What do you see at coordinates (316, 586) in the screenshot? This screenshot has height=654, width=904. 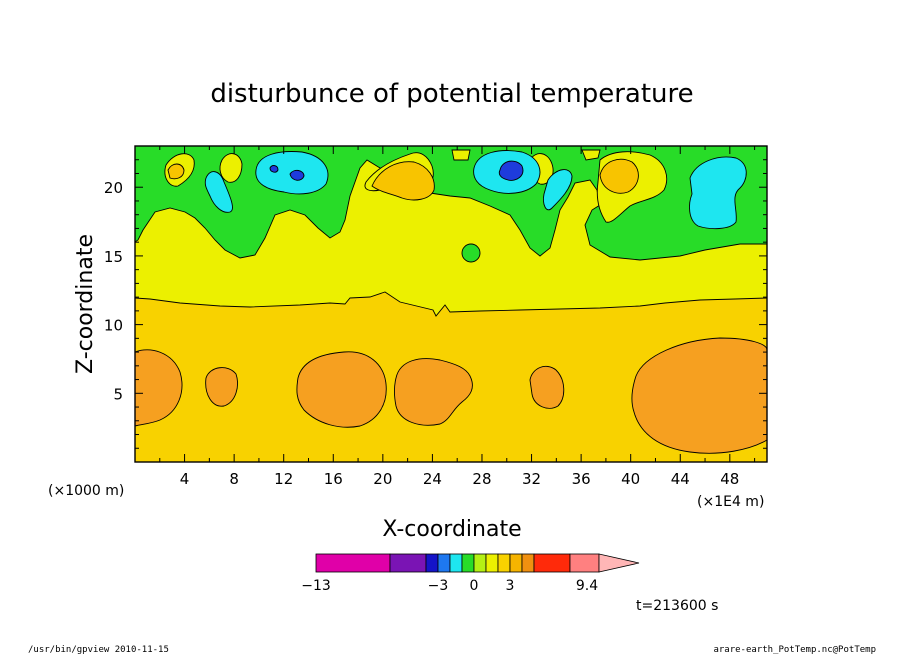 I see `colorbar-label: −13` at bounding box center [316, 586].